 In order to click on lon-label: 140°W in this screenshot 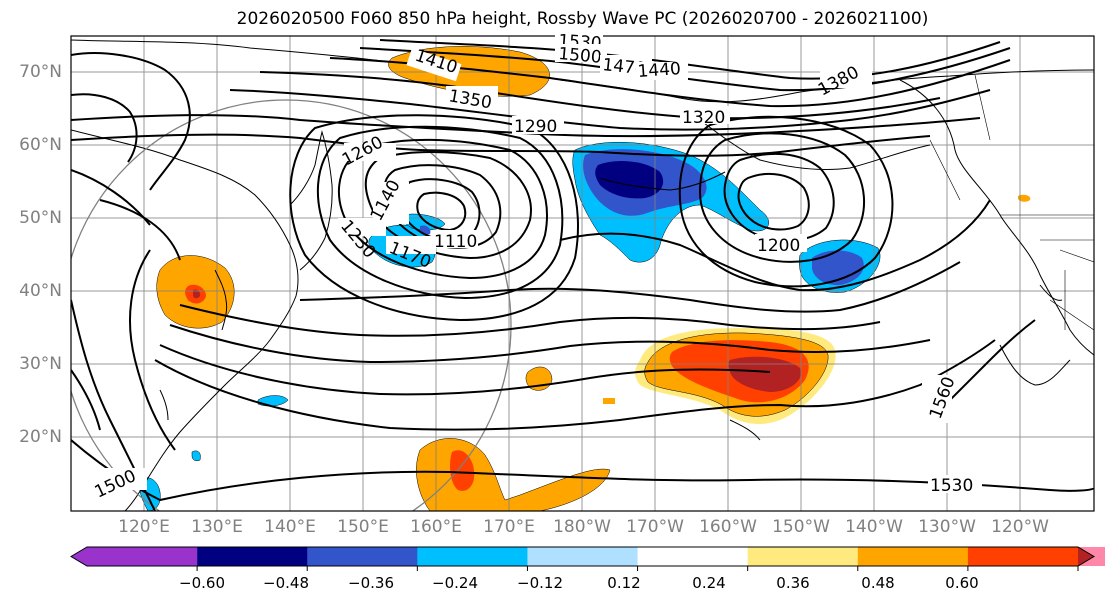, I will do `click(874, 527)`.